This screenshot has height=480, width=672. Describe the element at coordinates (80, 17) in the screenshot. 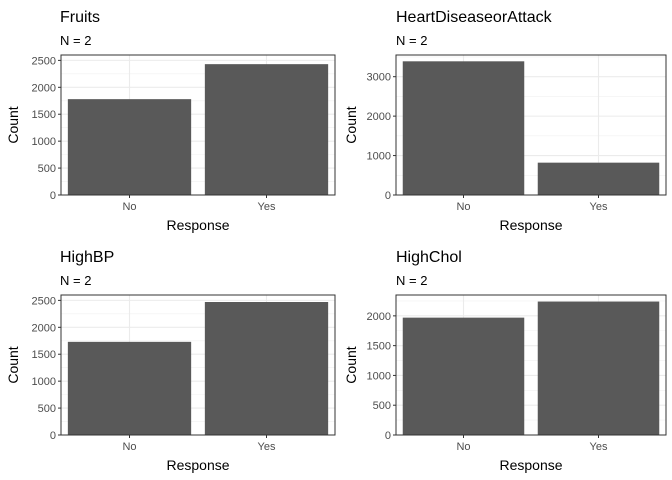

I see `chart-title: Fruits` at that location.